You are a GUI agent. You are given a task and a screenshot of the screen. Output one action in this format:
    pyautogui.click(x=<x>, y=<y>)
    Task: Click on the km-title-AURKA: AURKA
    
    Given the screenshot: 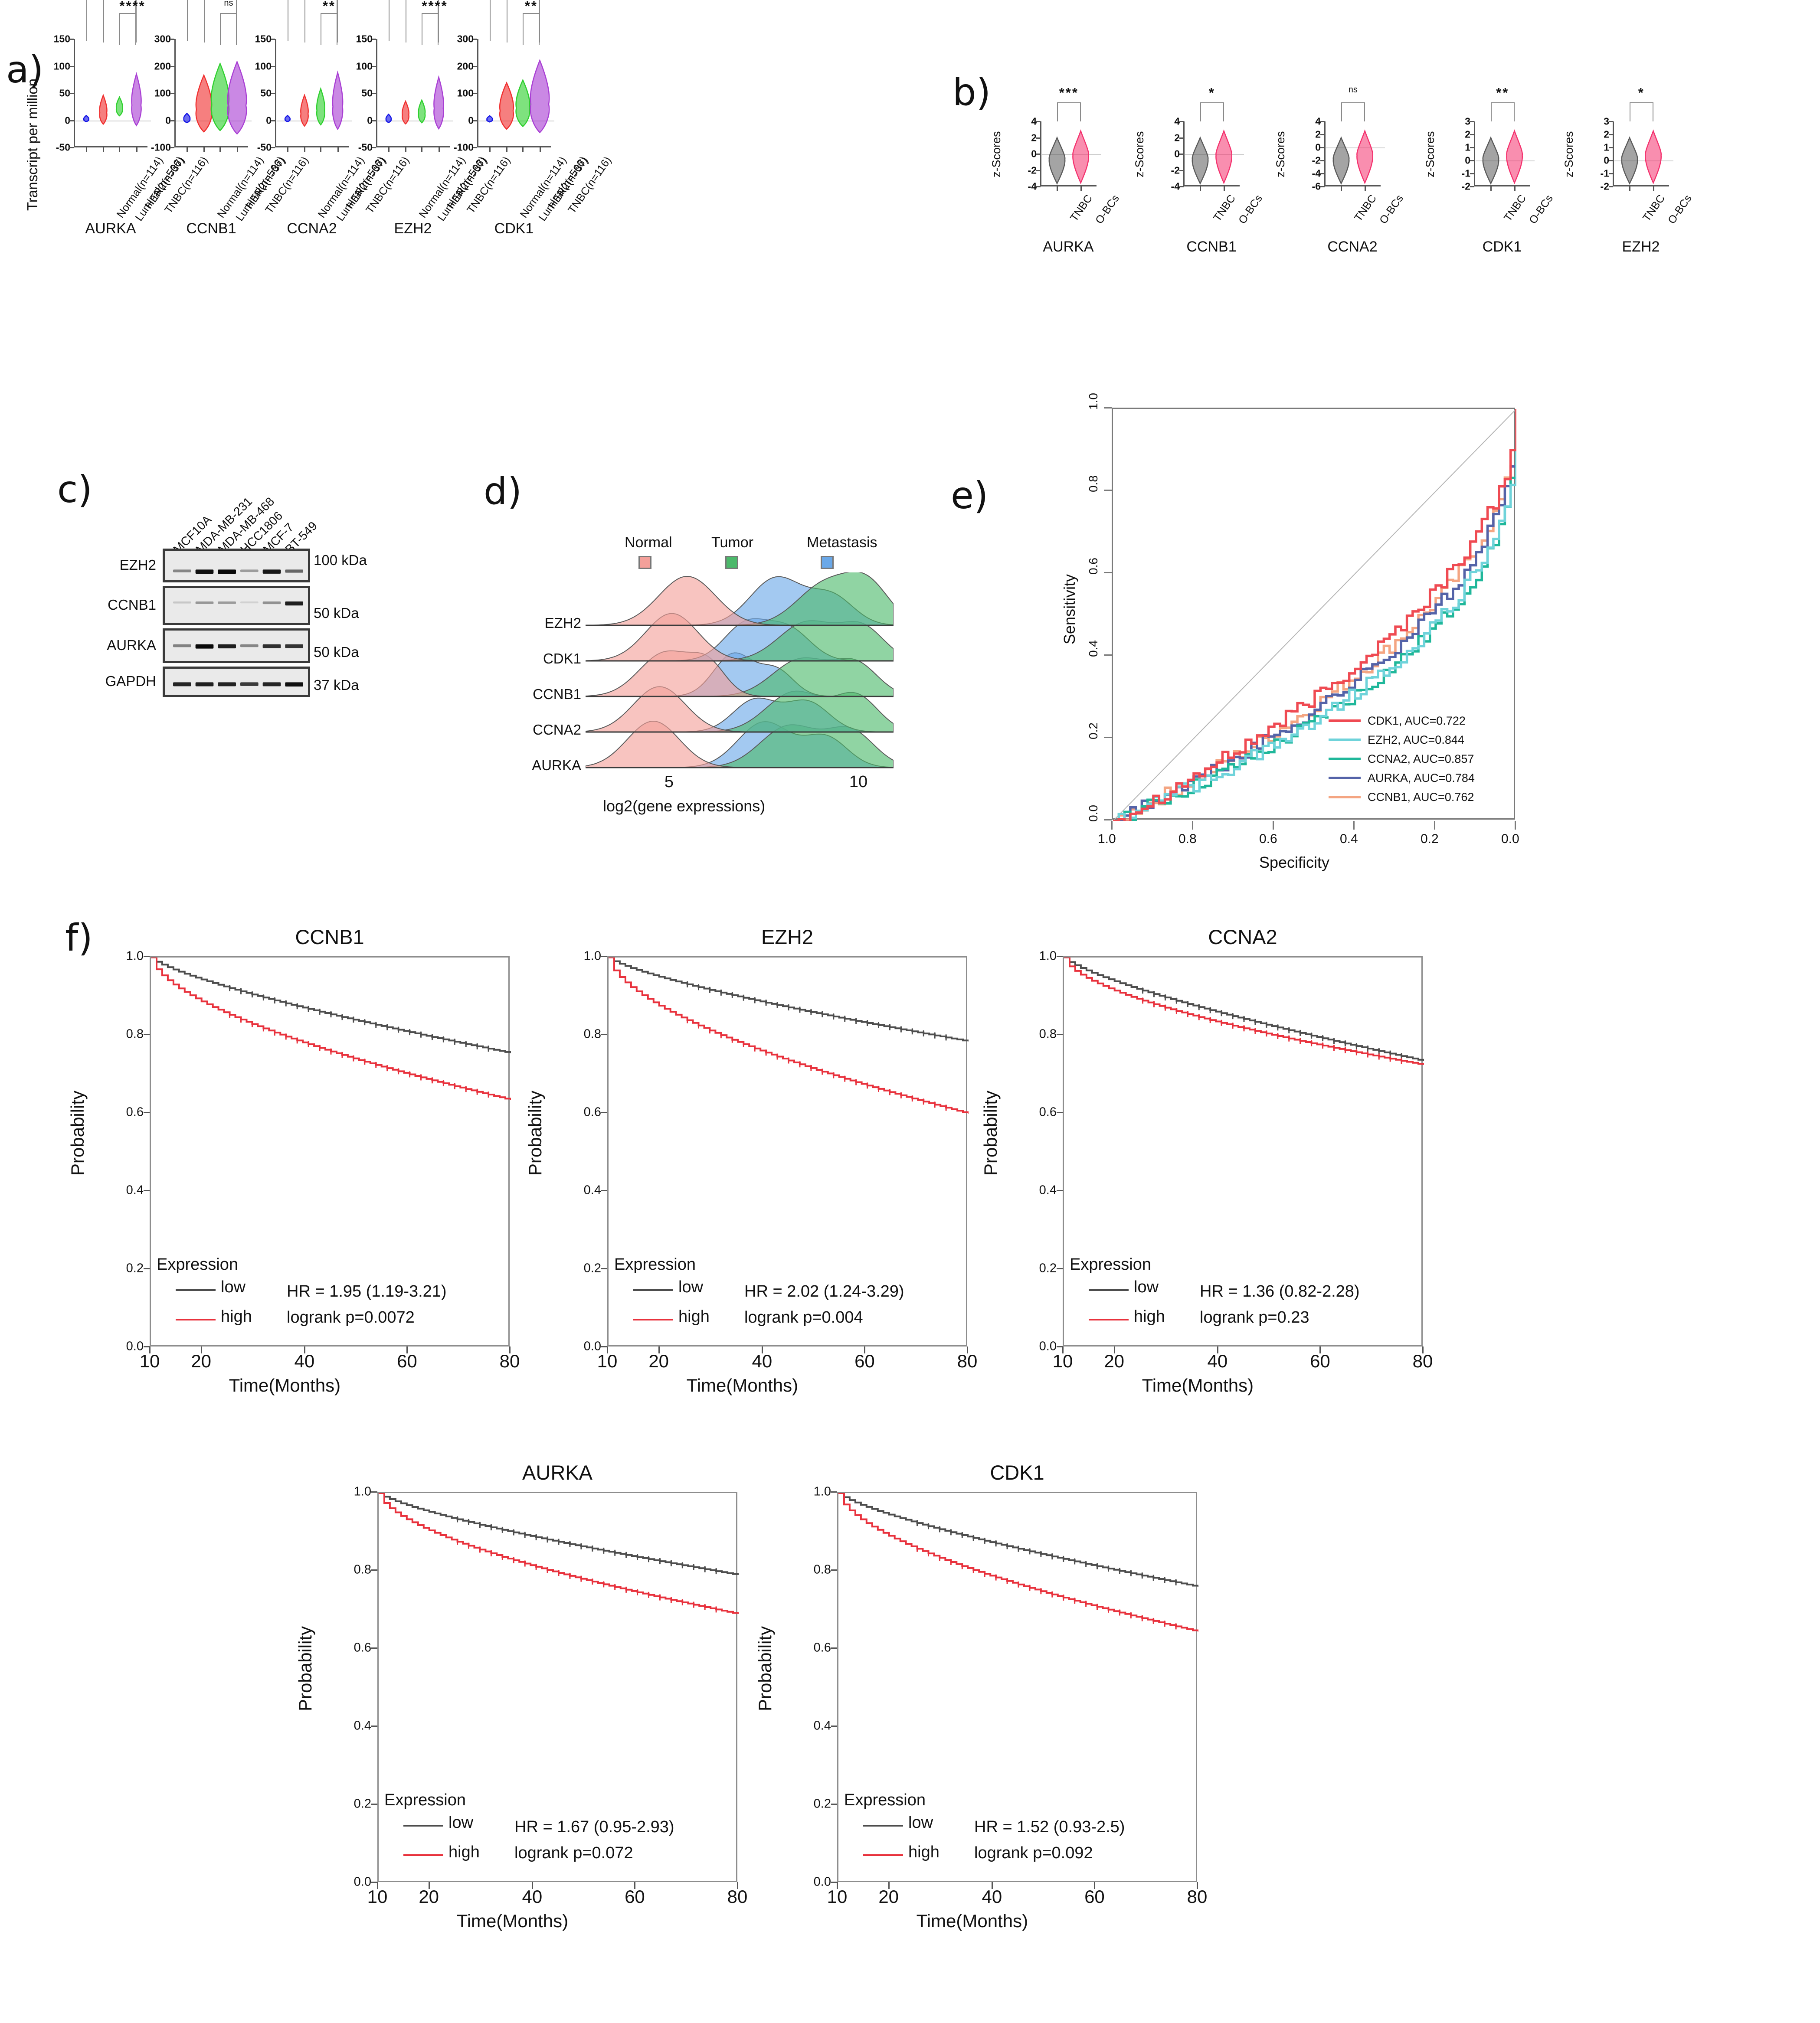 What is the action you would take?
    pyautogui.click(x=557, y=1472)
    